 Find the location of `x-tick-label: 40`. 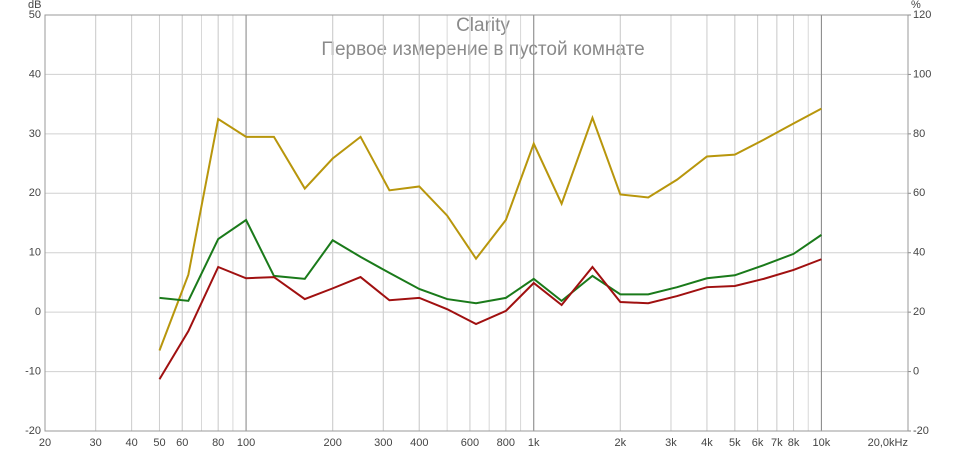

x-tick-label: 40 is located at coordinates (131, 443).